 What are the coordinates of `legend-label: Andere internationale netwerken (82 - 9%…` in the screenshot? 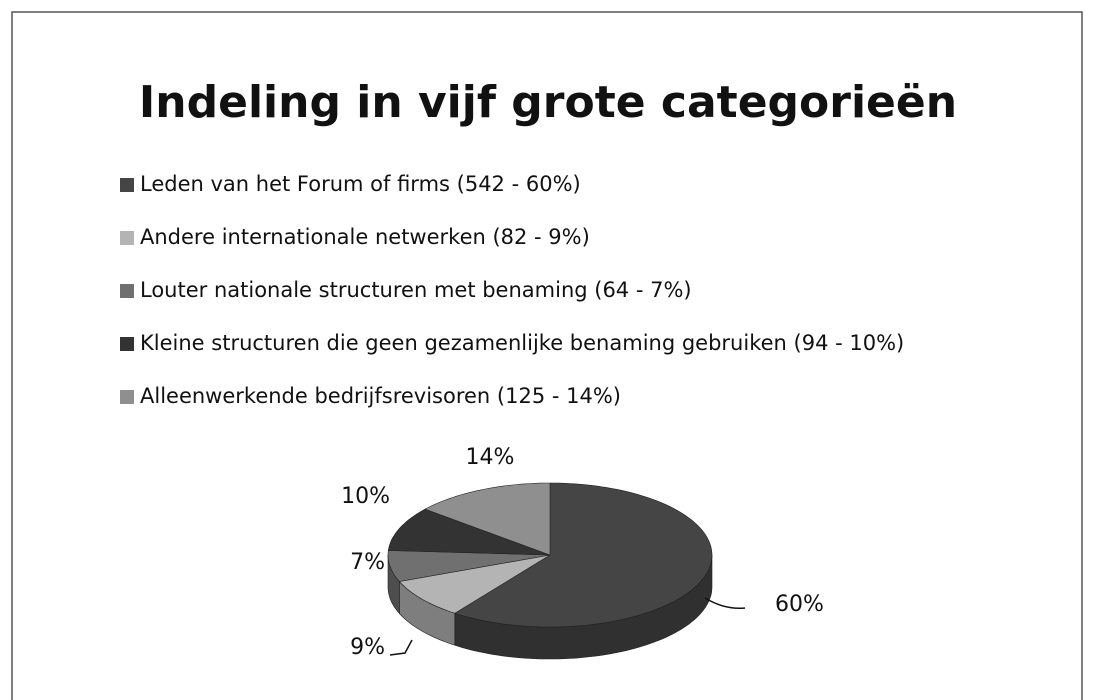 It's located at (365, 237).